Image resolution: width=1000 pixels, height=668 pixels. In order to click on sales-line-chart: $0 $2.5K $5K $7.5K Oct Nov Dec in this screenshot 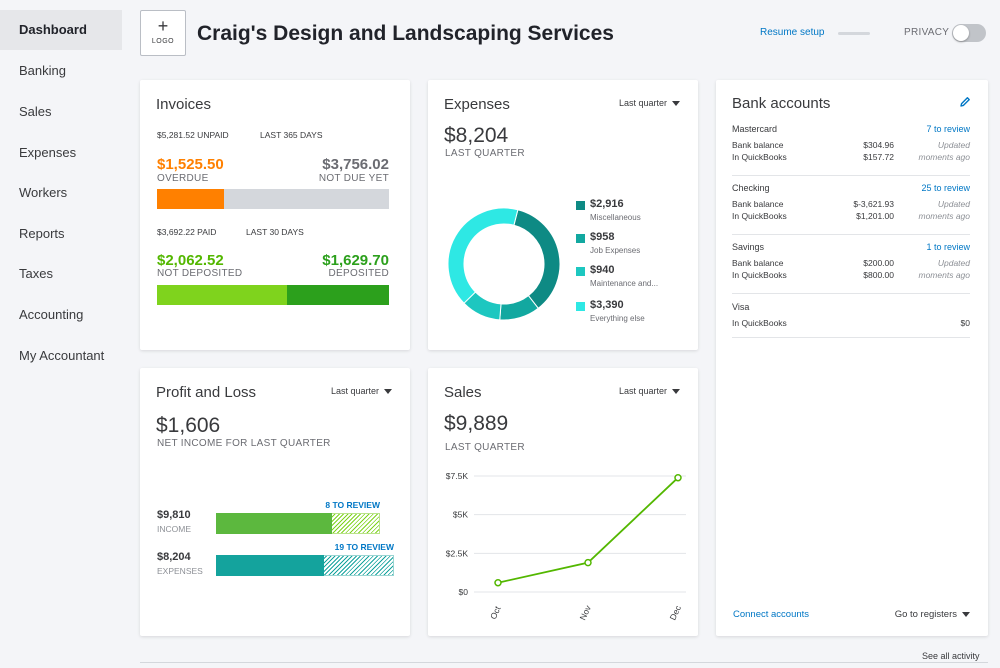, I will do `click(563, 548)`.